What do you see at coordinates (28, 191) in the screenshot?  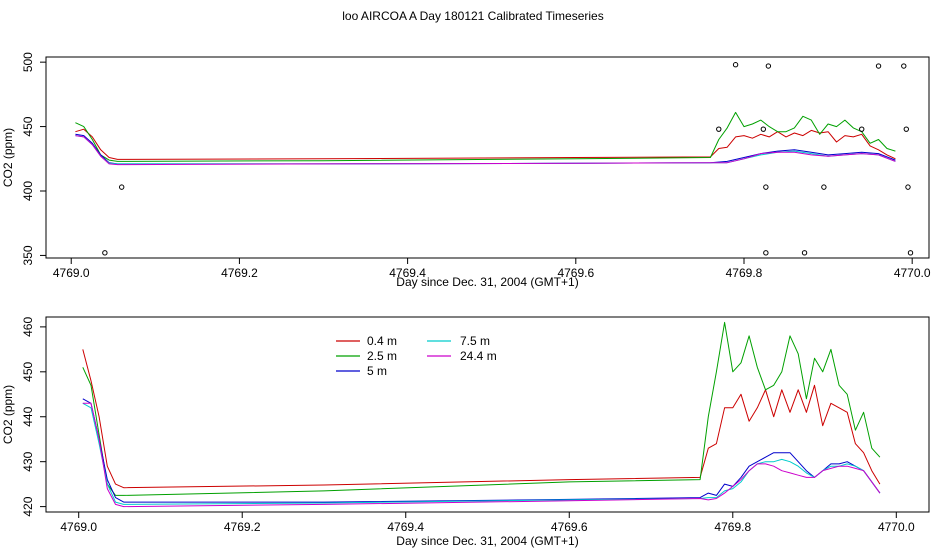 I see `y-tick-label: 400` at bounding box center [28, 191].